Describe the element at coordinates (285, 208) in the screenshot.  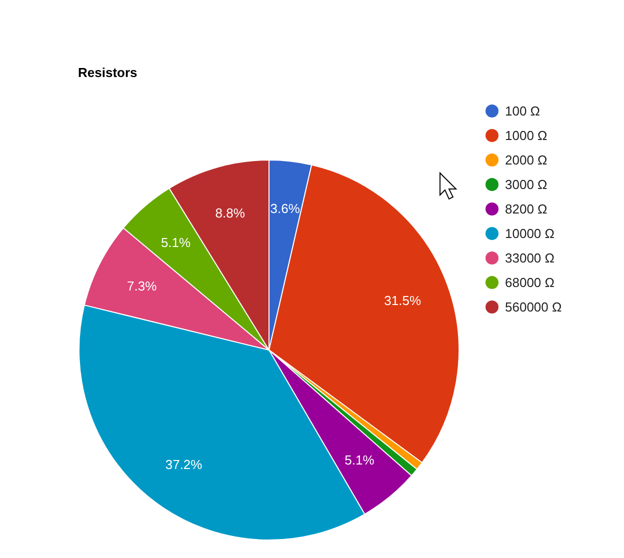
I see `data-label: 3.6%` at that location.